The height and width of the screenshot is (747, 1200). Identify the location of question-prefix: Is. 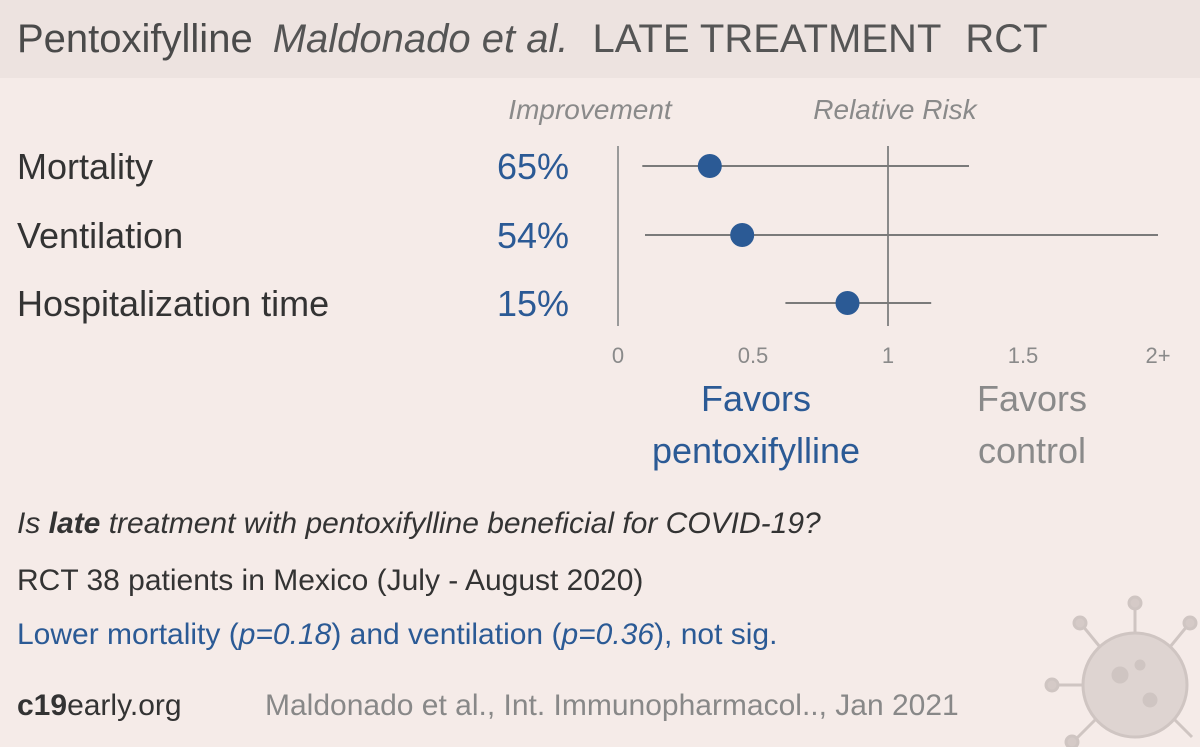
(33, 523).